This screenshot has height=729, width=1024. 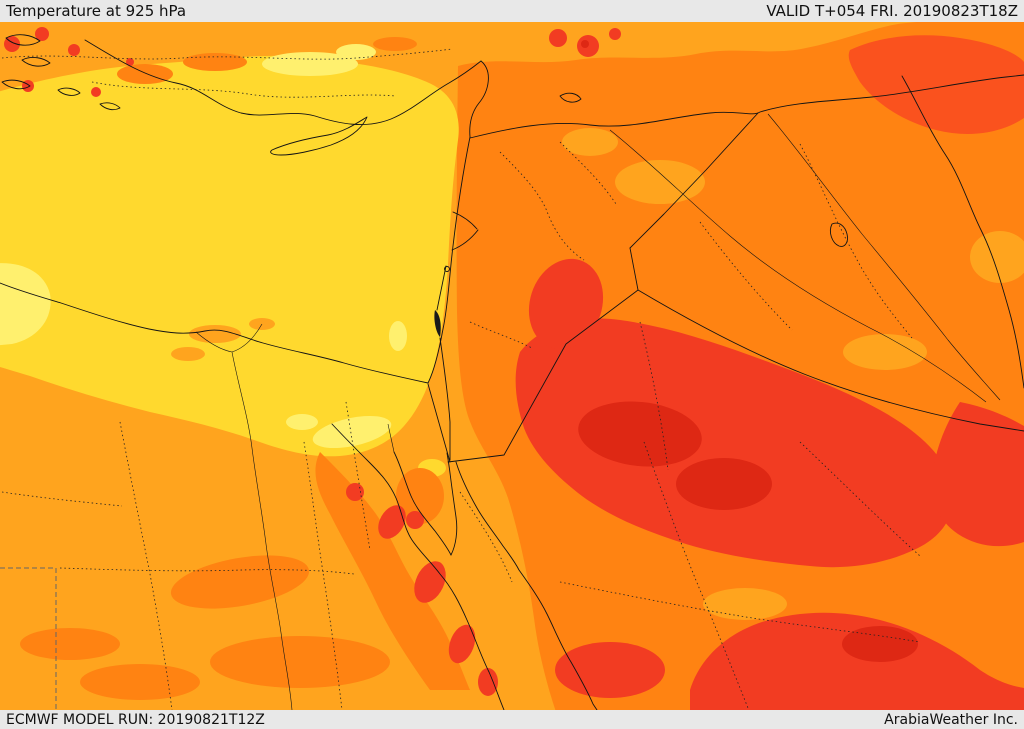 What do you see at coordinates (135, 719) in the screenshot?
I see `model-run-label: ECMWF MODEL RUN: 20190821T12Z` at bounding box center [135, 719].